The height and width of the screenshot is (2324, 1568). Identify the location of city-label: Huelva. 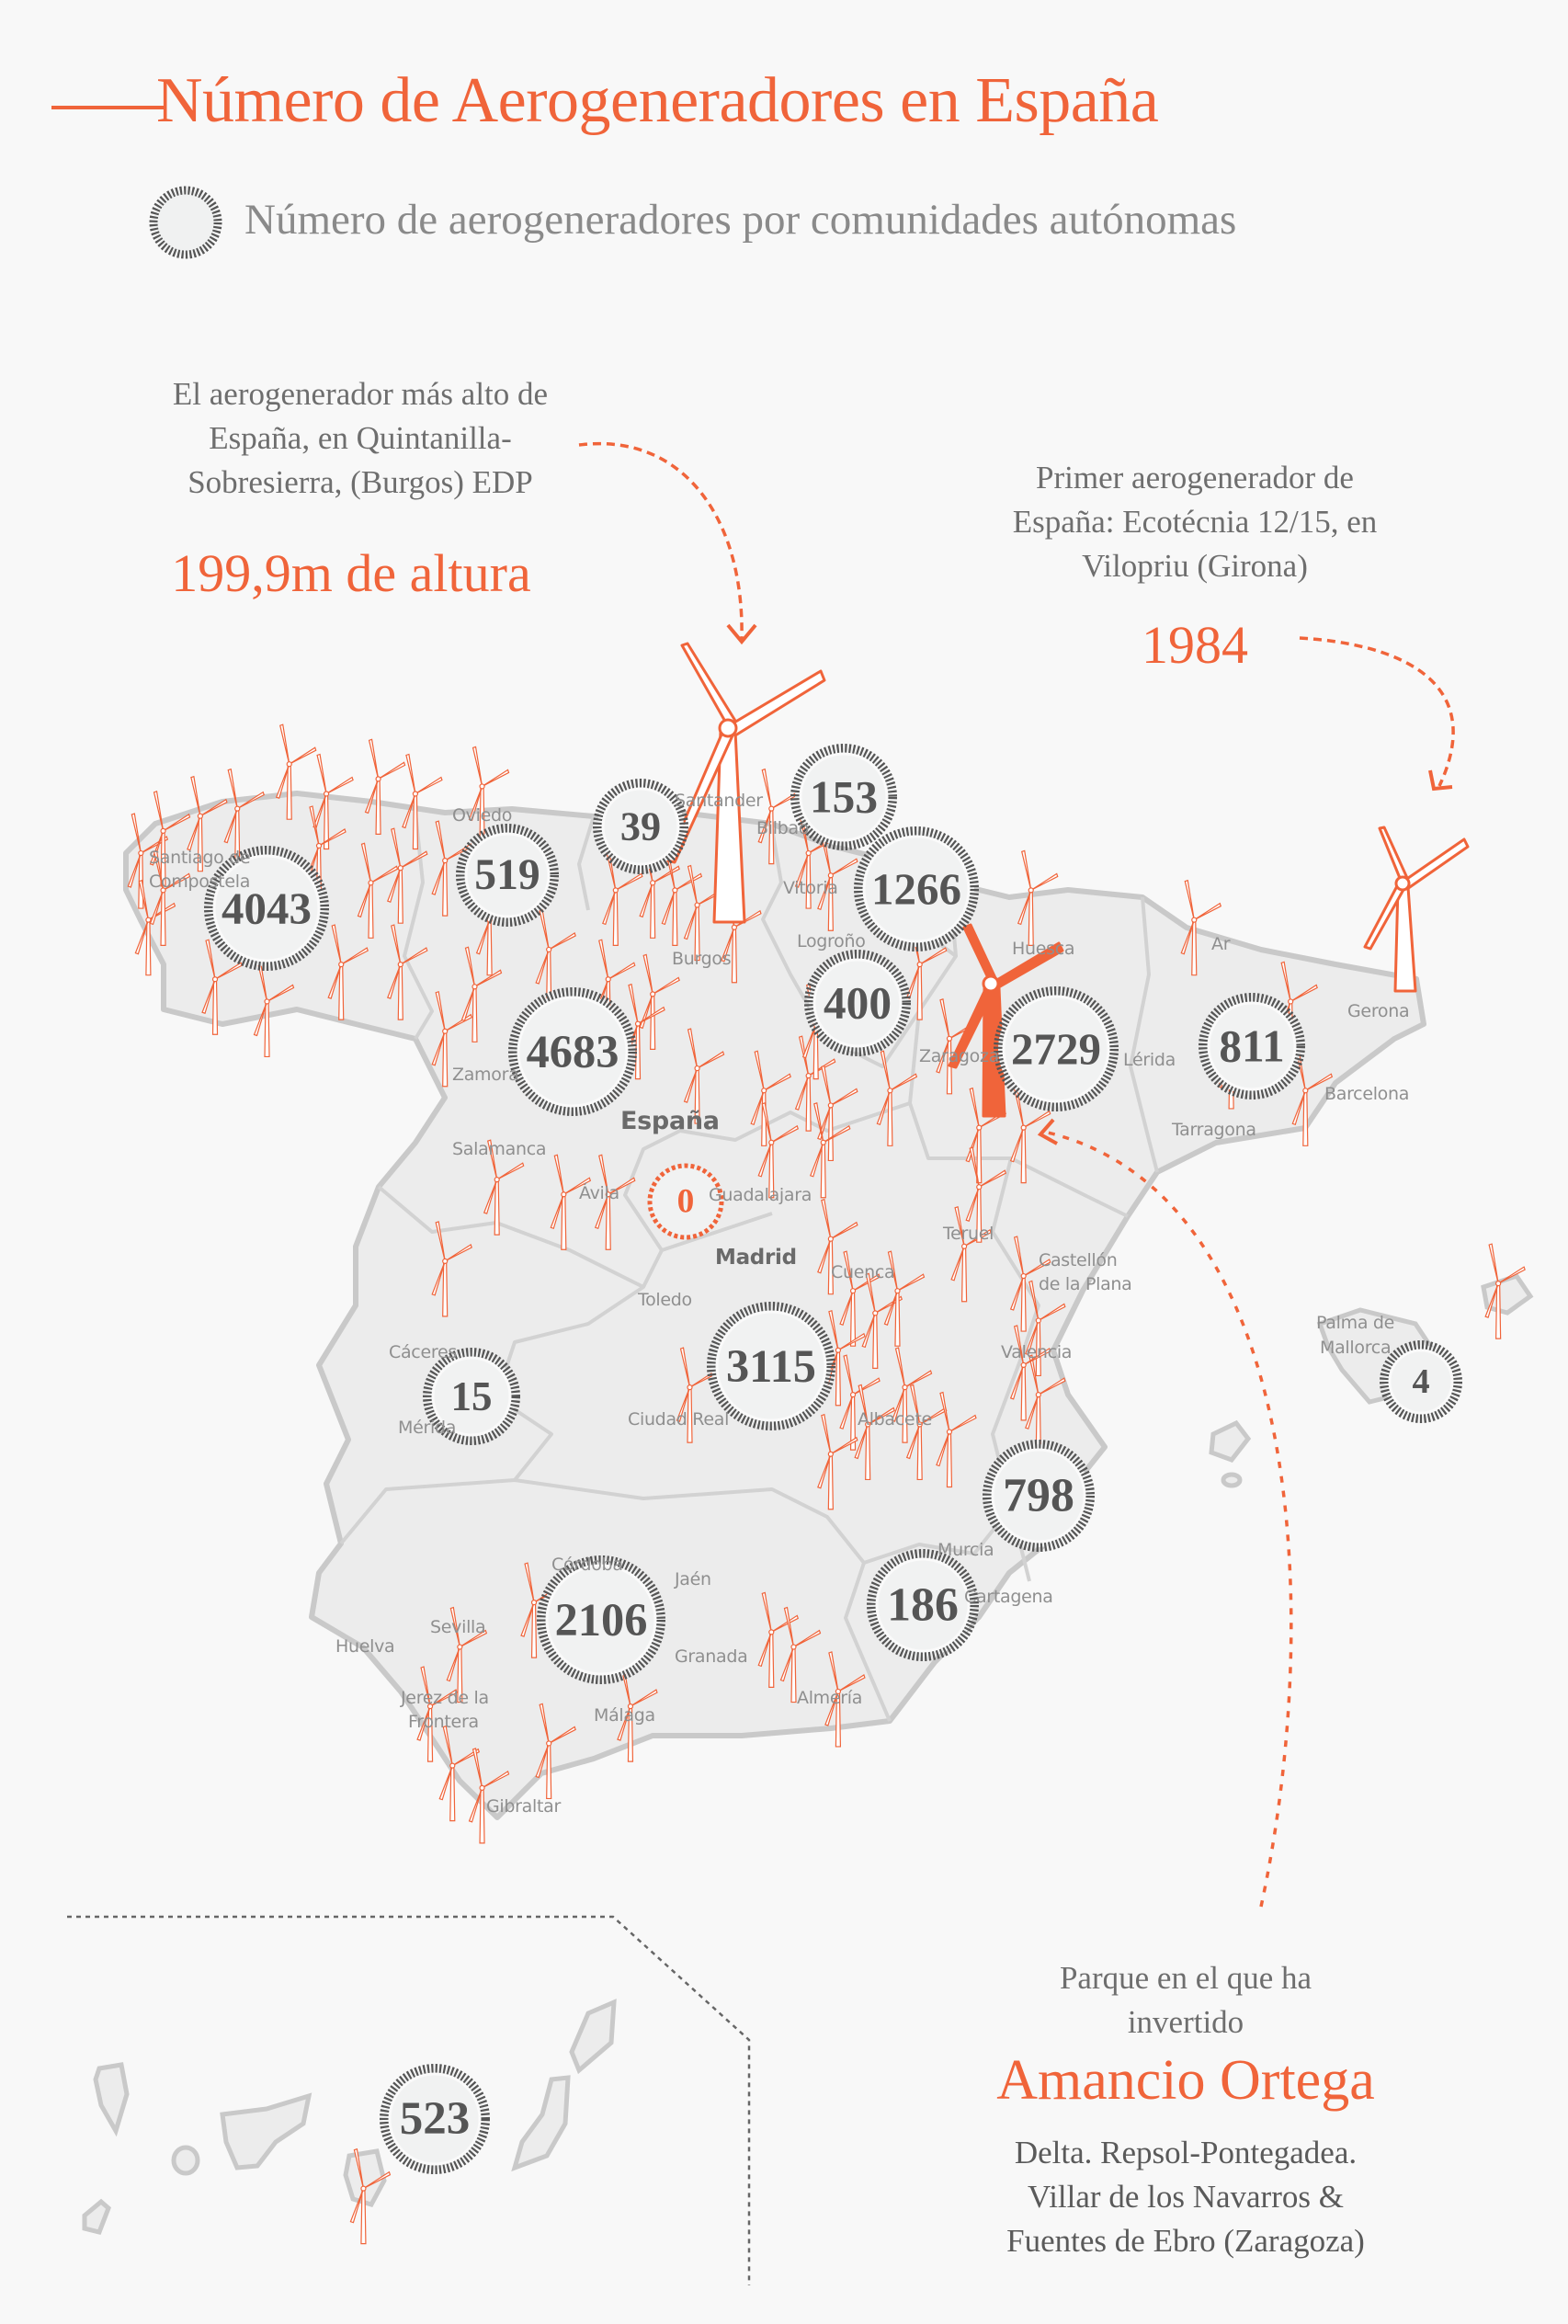
(365, 1646).